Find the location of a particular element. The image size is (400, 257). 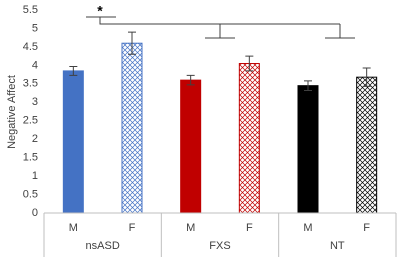

y-tick-label: 1 is located at coordinates (35, 176).